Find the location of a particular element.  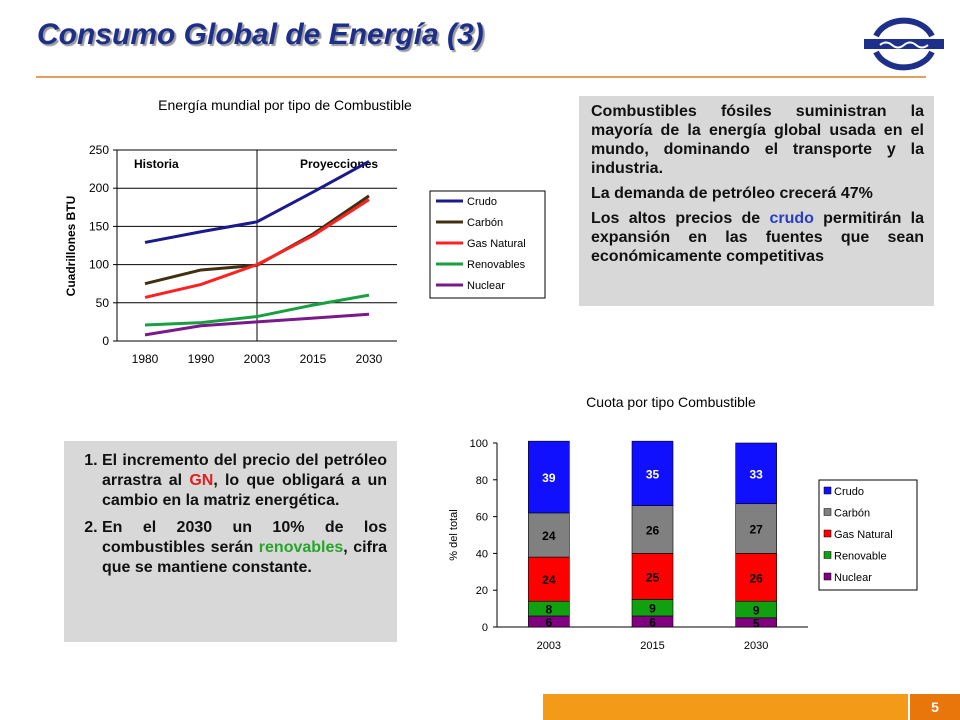

bar-legend-label-crudo: Crudo is located at coordinates (849, 492).